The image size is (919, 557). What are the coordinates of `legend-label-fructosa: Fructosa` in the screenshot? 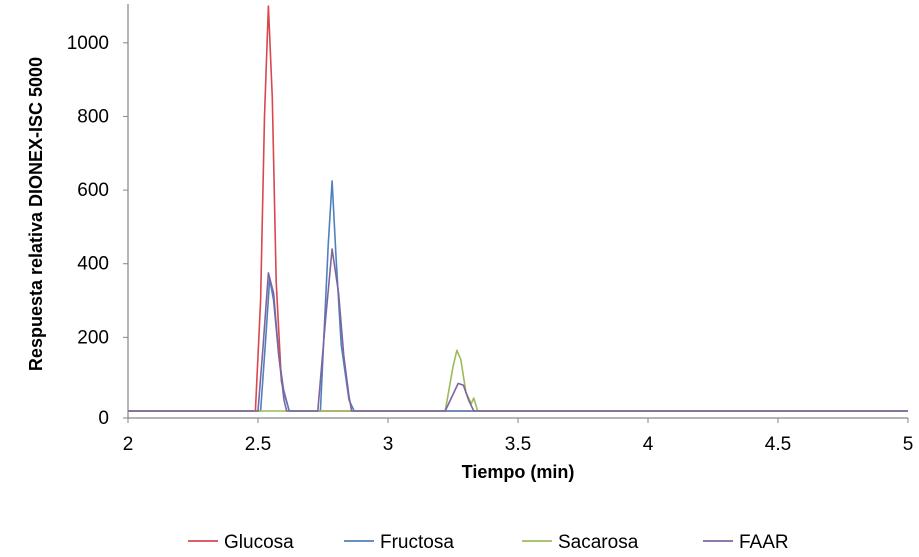 It's located at (417, 542).